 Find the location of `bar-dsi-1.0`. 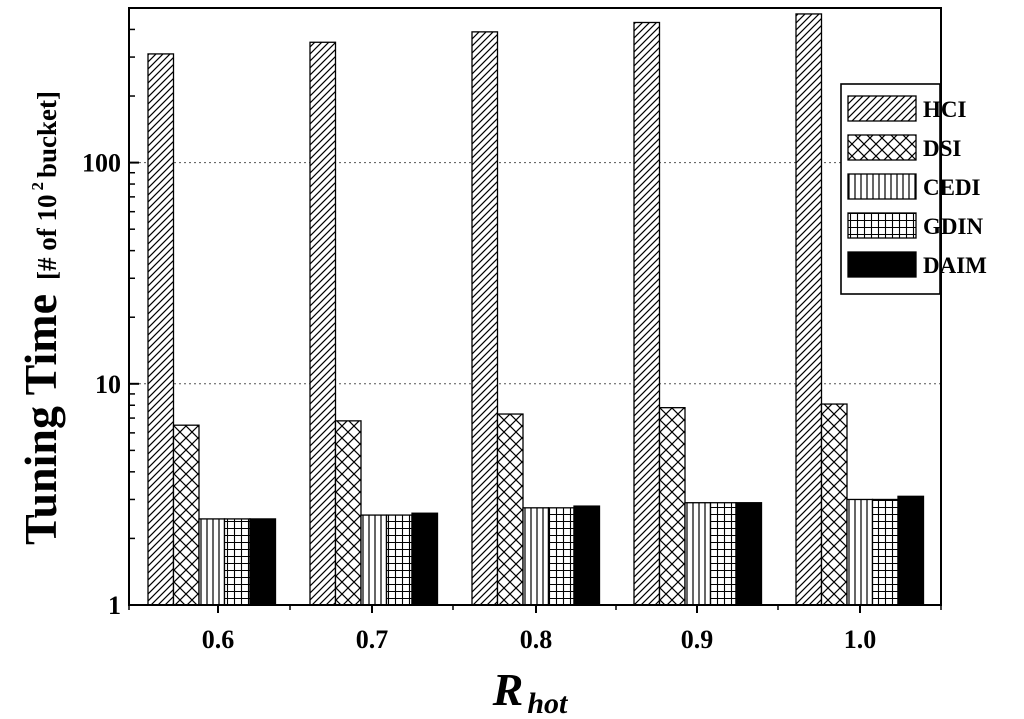

bar-dsi-1.0 is located at coordinates (834, 504).